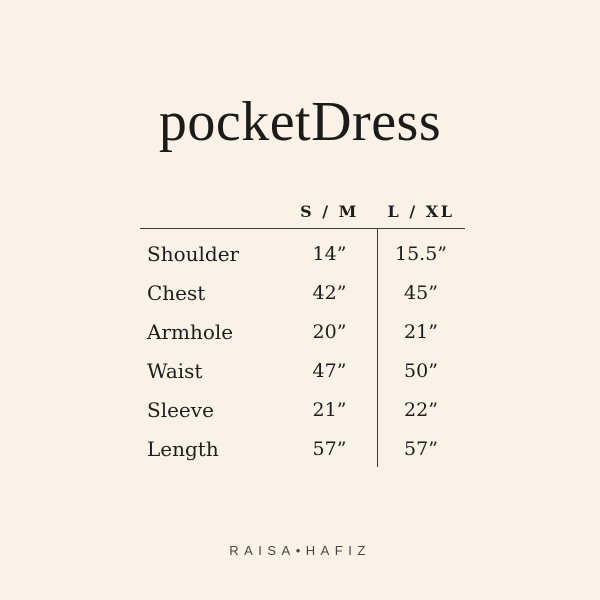 The image size is (600, 600). What do you see at coordinates (300, 550) in the screenshot?
I see `brand-name: RAISA•HAFIZ` at bounding box center [300, 550].